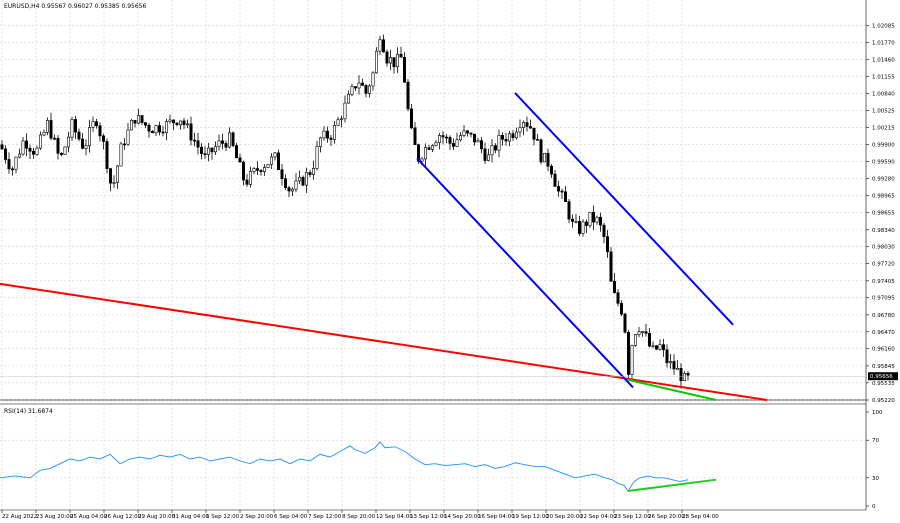 This screenshot has height=523, width=900. Describe the element at coordinates (874, 507) in the screenshot. I see `rsi-tick-label: 0` at that location.